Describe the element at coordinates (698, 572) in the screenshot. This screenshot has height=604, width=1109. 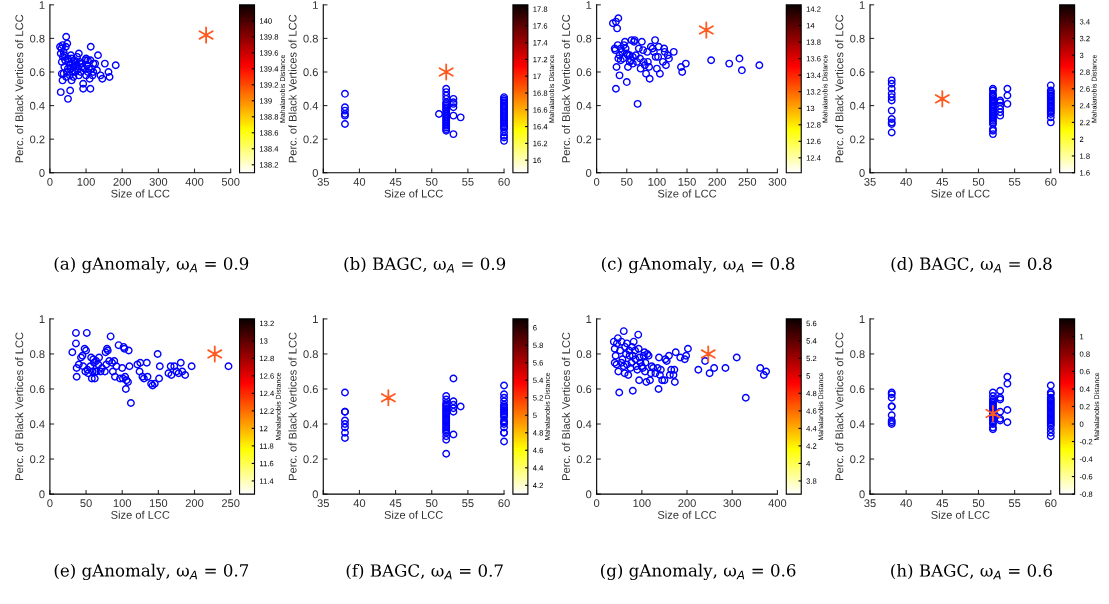
I see `text: (g) gAnomaly, ω$_{A}$ = 0.6` at that location.